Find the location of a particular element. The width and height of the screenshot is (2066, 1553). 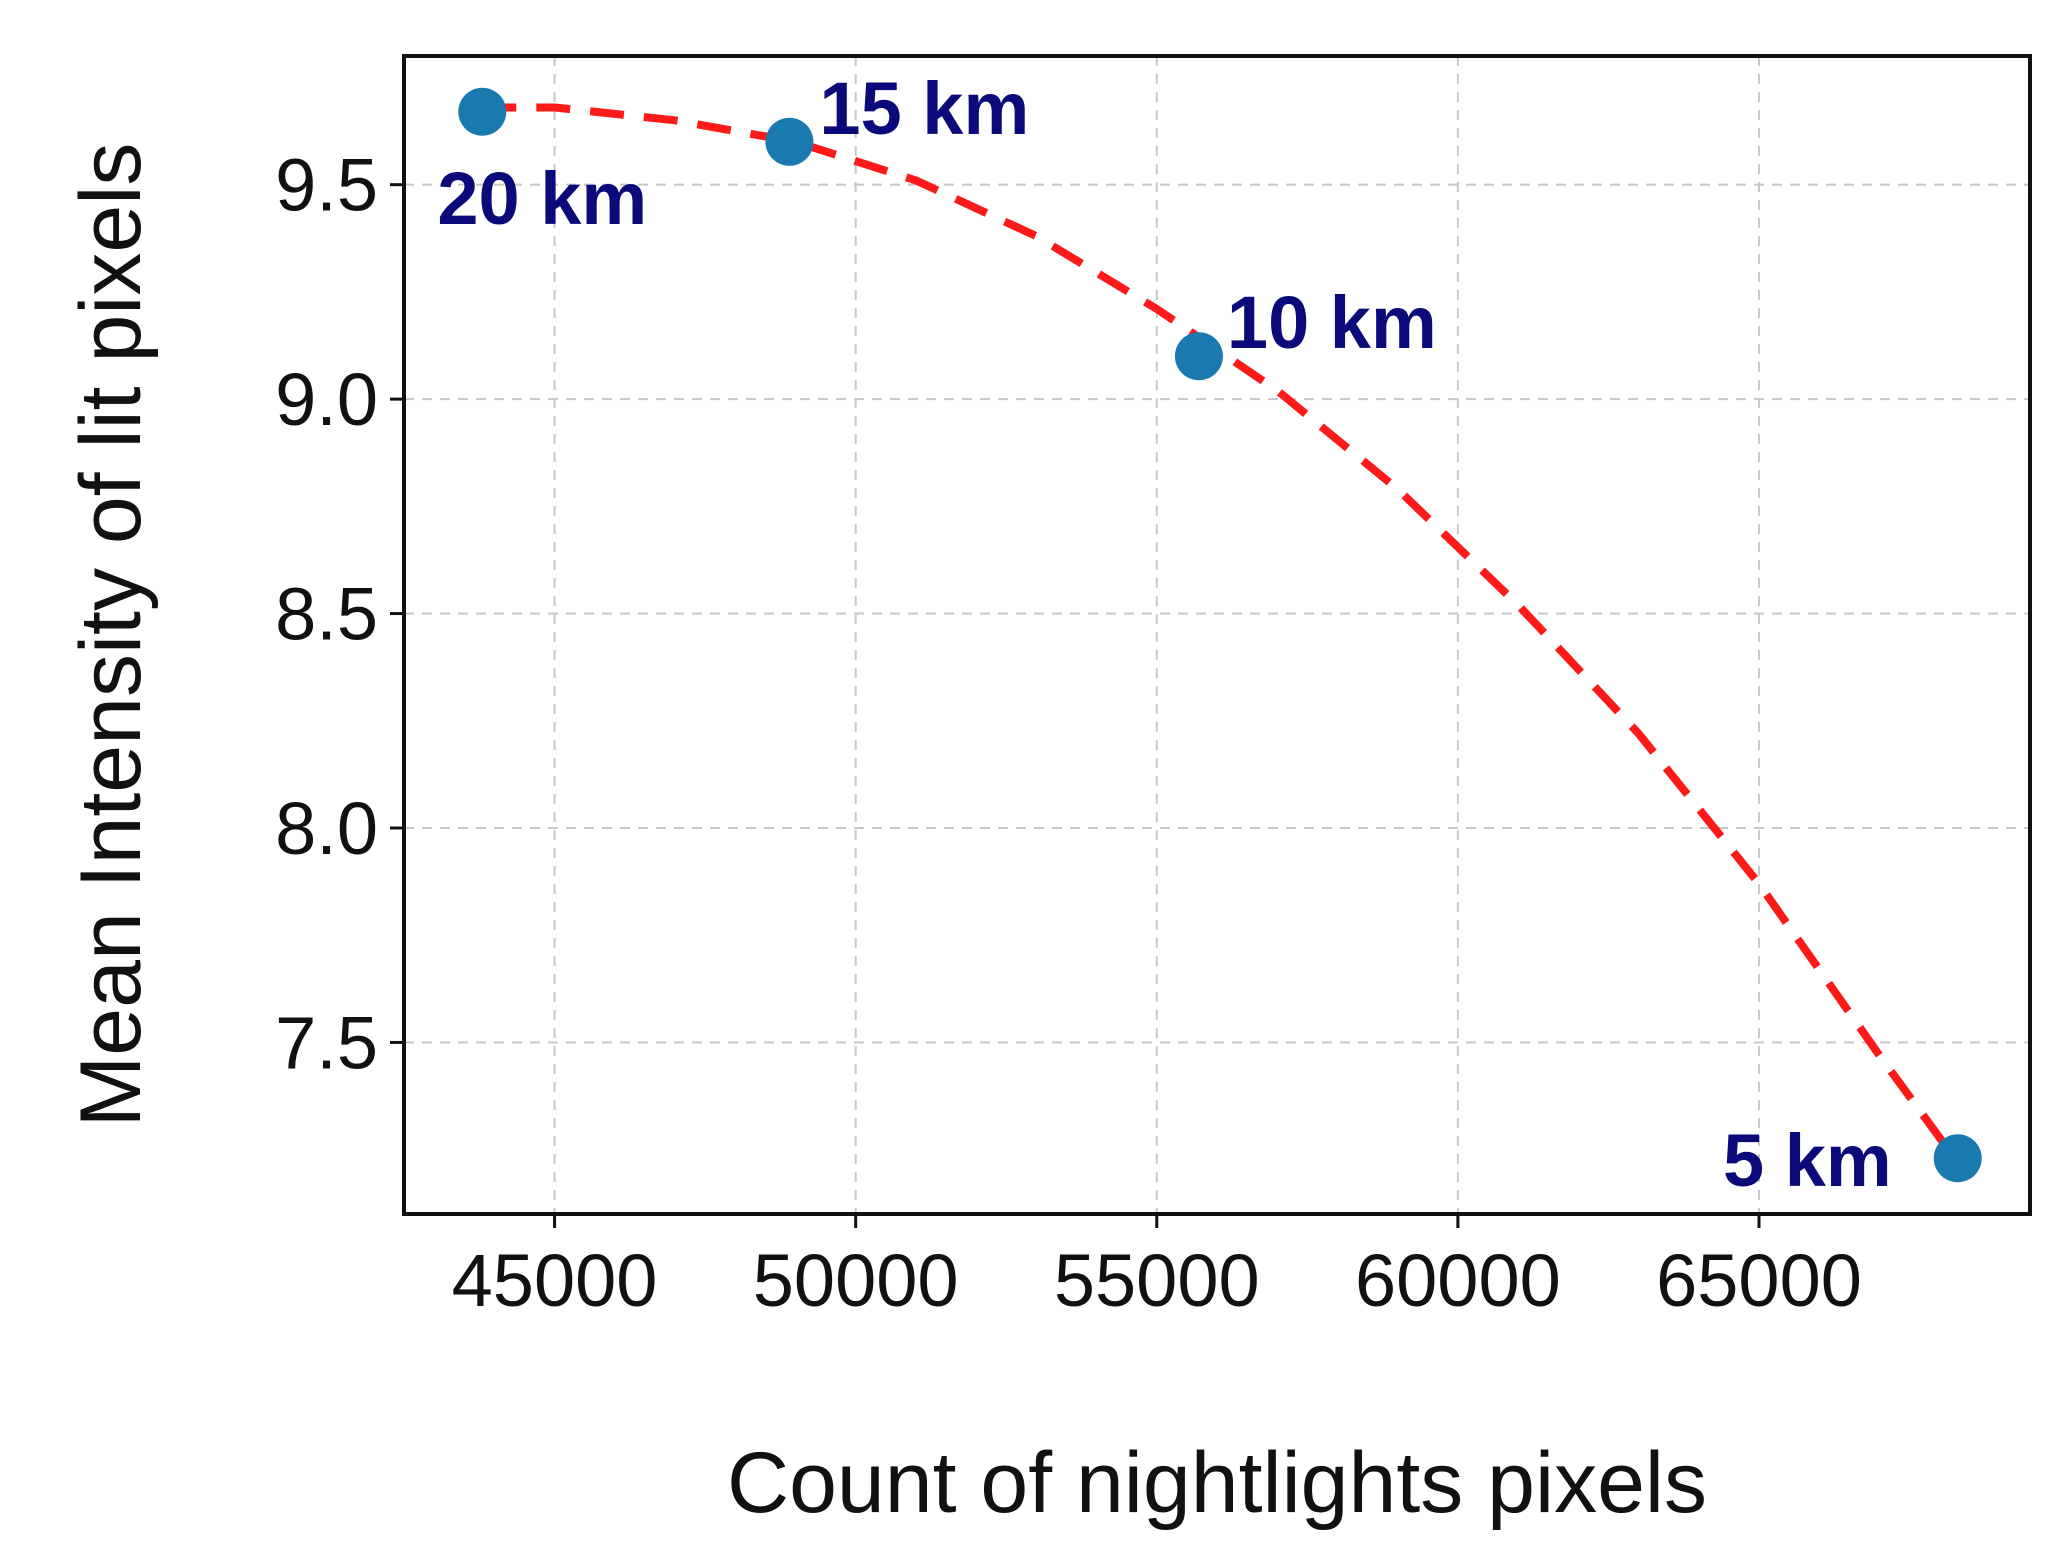

x-tick-label: 60000 is located at coordinates (1458, 1280).